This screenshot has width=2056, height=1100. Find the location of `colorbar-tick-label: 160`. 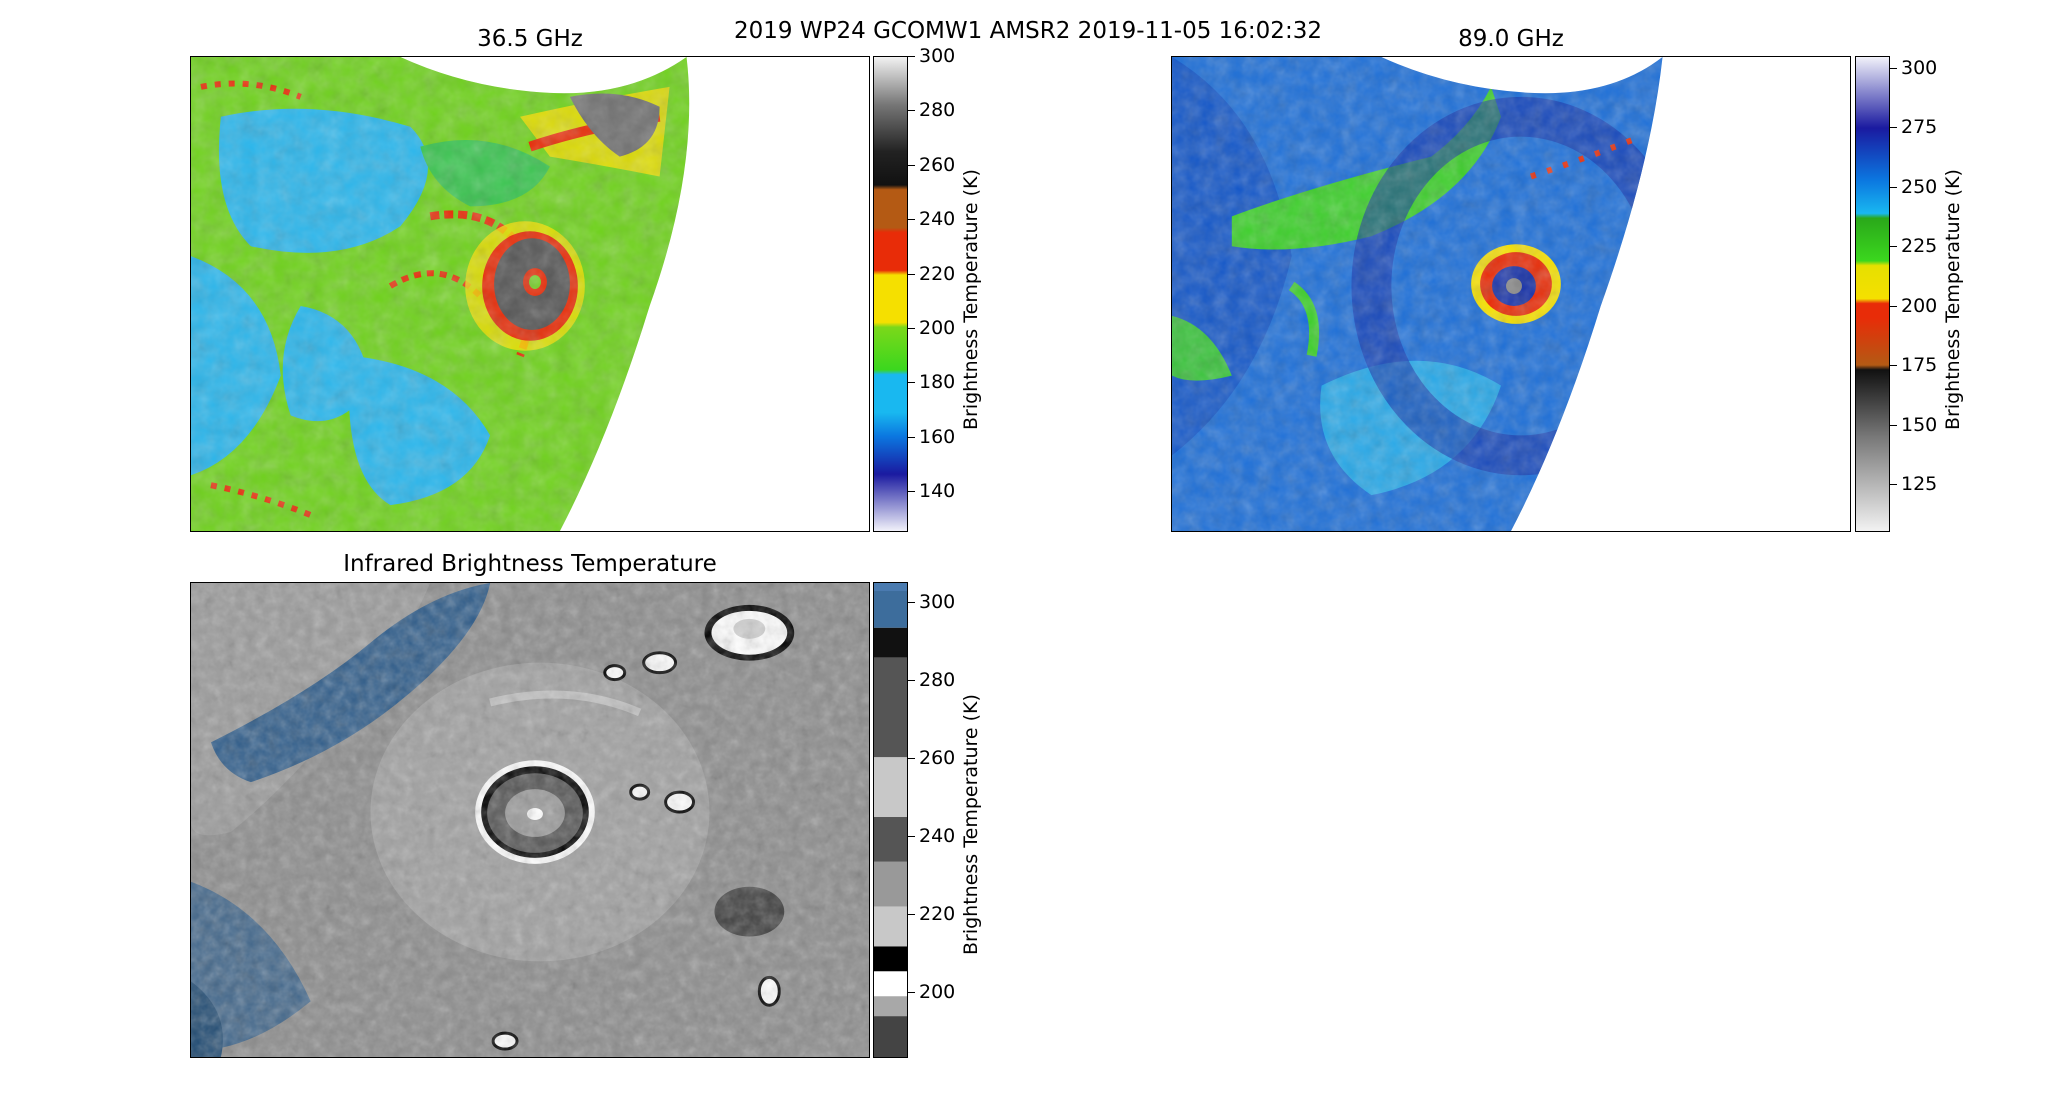

colorbar-tick-label: 160 is located at coordinates (931, 436).